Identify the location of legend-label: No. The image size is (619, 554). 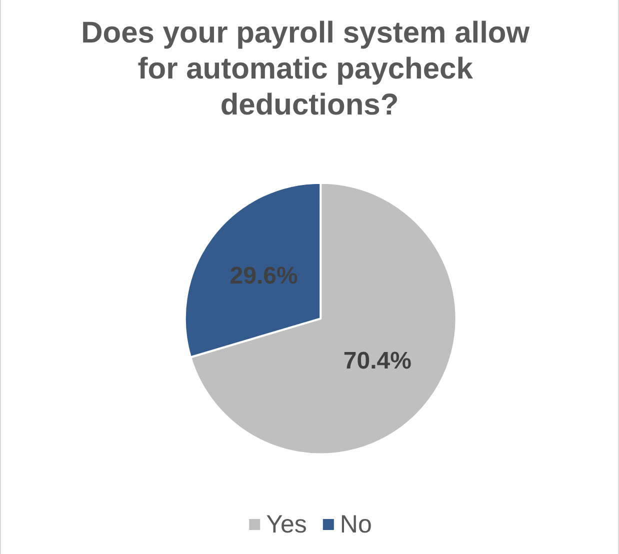
(356, 524).